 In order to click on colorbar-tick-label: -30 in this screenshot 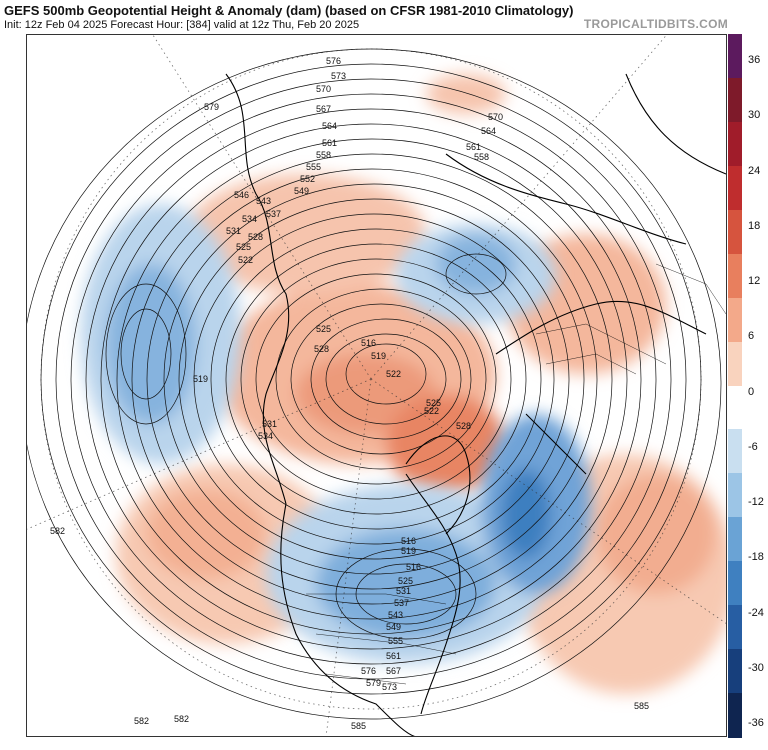, I will do `click(756, 667)`.